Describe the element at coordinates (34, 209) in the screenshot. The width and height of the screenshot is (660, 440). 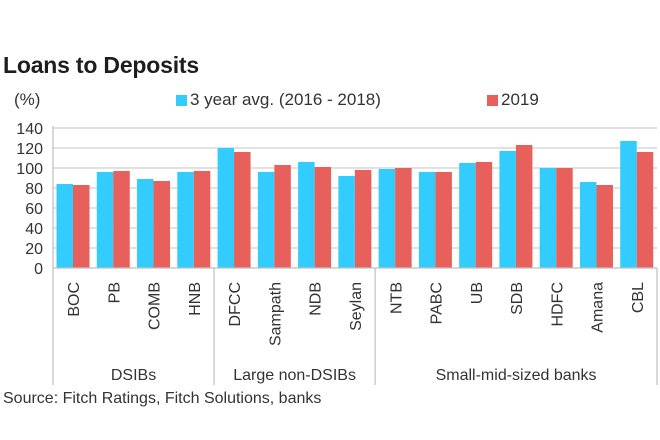
I see `y-tick-label: 60` at that location.